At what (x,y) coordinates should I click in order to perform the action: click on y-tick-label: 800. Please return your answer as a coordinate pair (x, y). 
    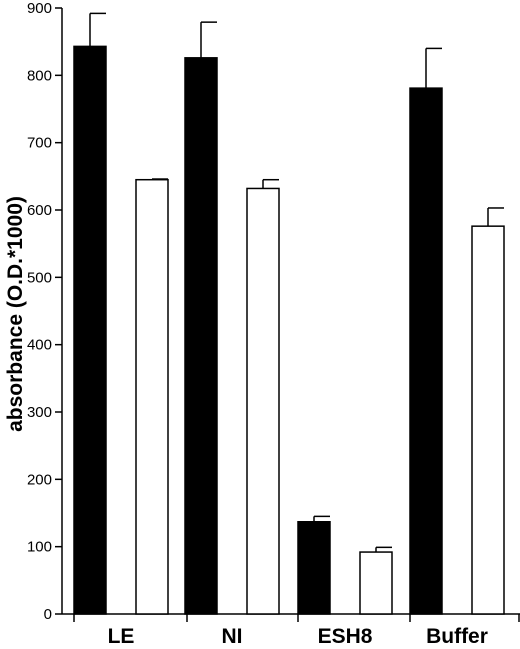
    Looking at the image, I should click on (39, 75).